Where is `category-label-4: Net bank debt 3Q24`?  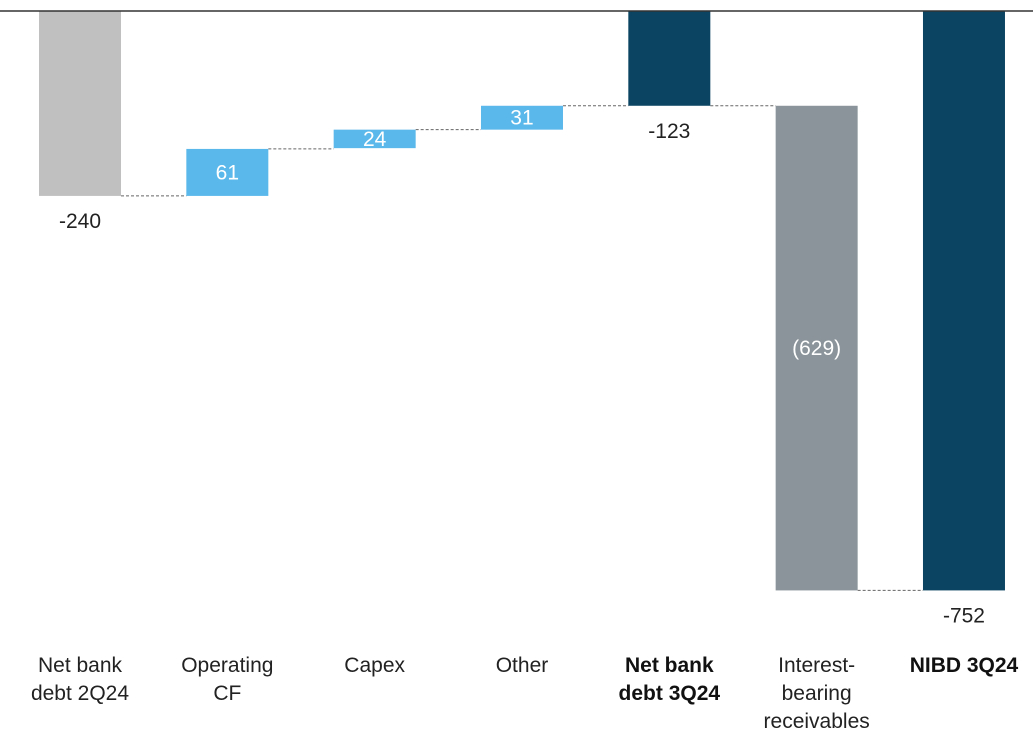 category-label-4: Net bank debt 3Q24 is located at coordinates (670, 679).